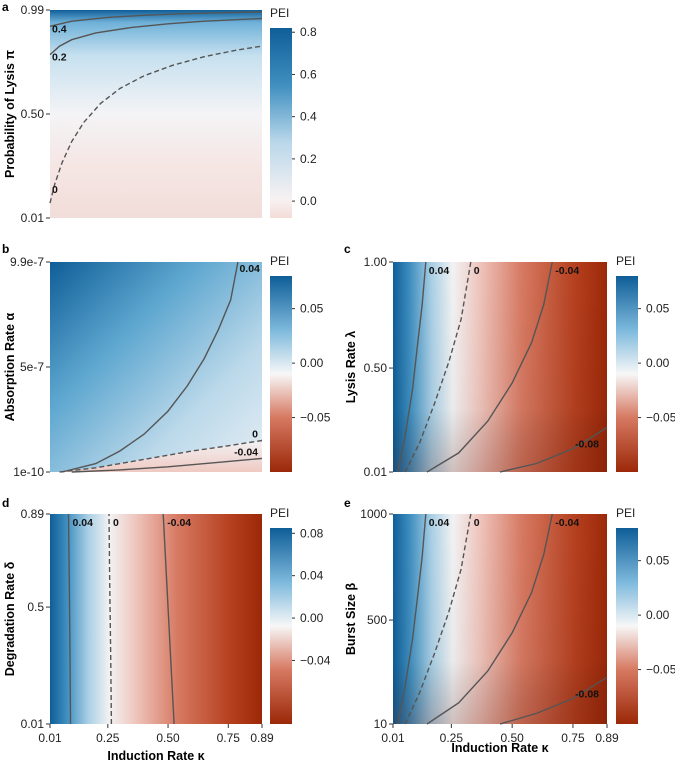 This screenshot has width=675, height=765. I want to click on legend-tick-label-e-0: 0.05, so click(658, 561).